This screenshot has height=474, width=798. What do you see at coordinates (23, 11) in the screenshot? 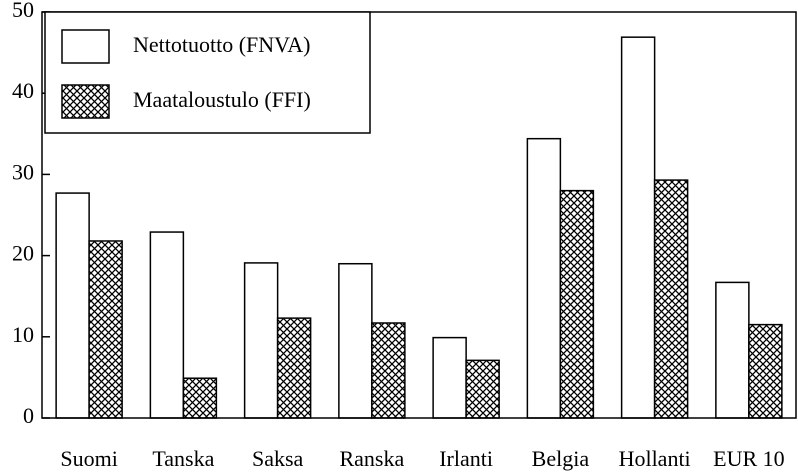
I see `y-tick-label: 50` at bounding box center [23, 11].